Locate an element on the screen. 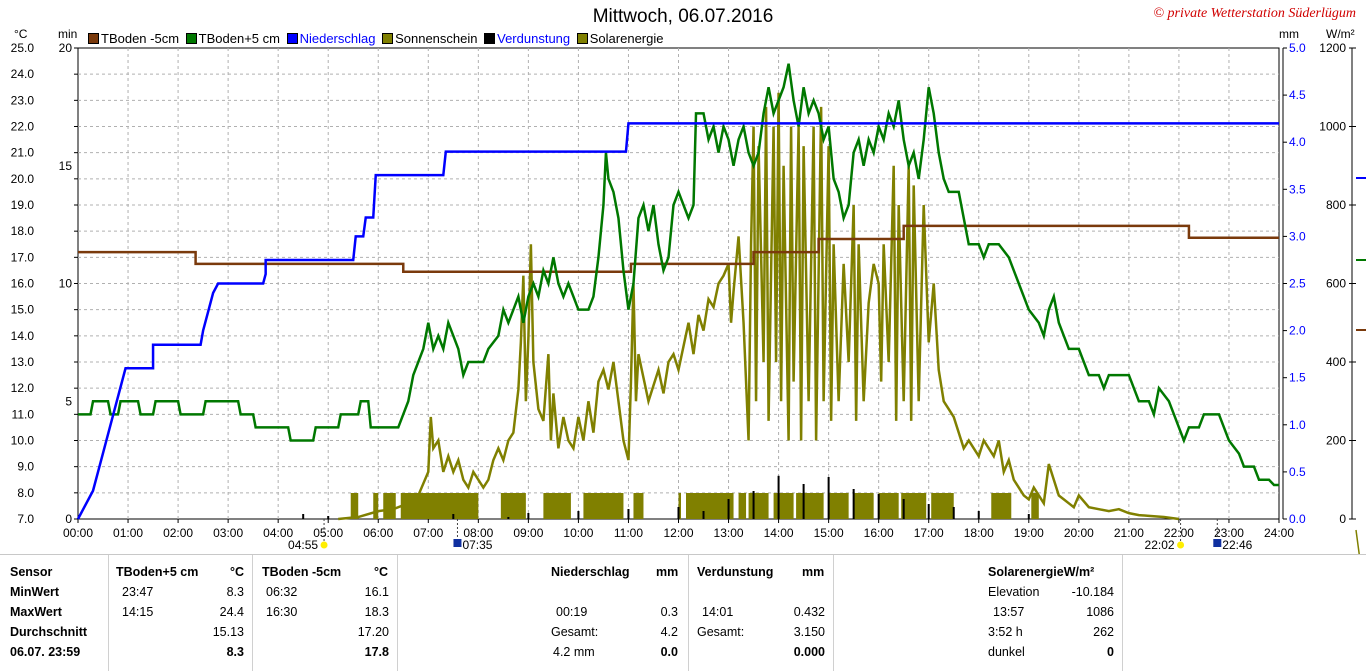  x-tick-label: 24:00 is located at coordinates (1279, 533).